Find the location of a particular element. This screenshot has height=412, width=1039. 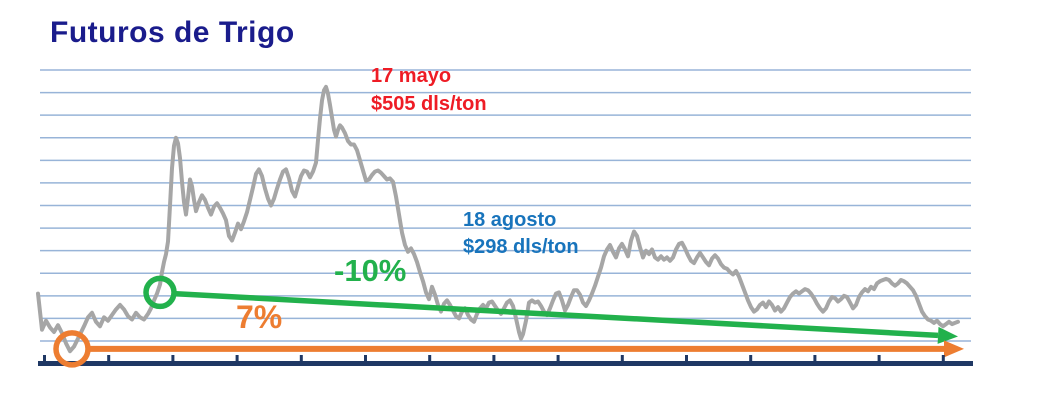

trend-arrow-green-head is located at coordinates (947, 335).